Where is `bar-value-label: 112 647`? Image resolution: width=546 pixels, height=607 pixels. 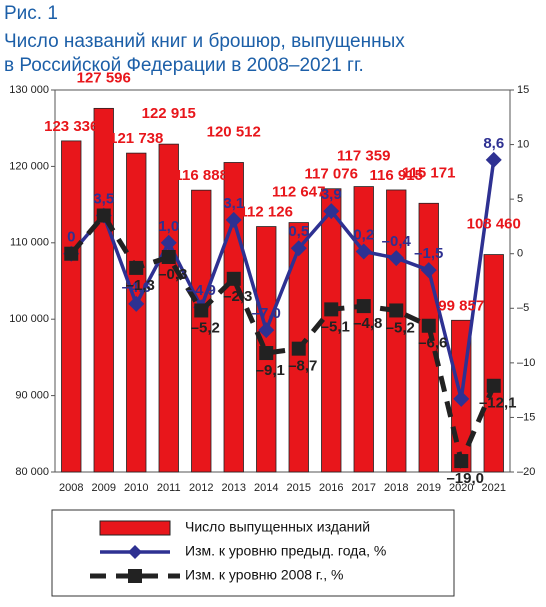
bar-value-label: 112 647 is located at coordinates (298, 192).